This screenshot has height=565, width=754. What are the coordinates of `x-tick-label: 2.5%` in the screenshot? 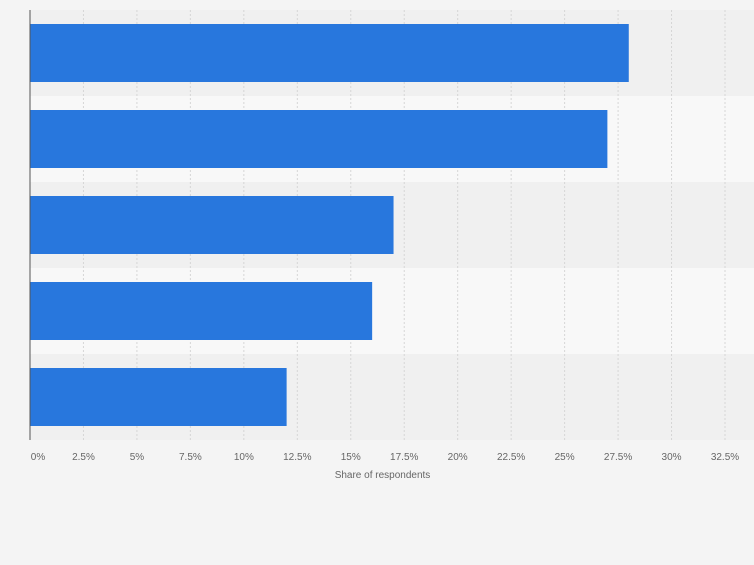 It's located at (83, 457).